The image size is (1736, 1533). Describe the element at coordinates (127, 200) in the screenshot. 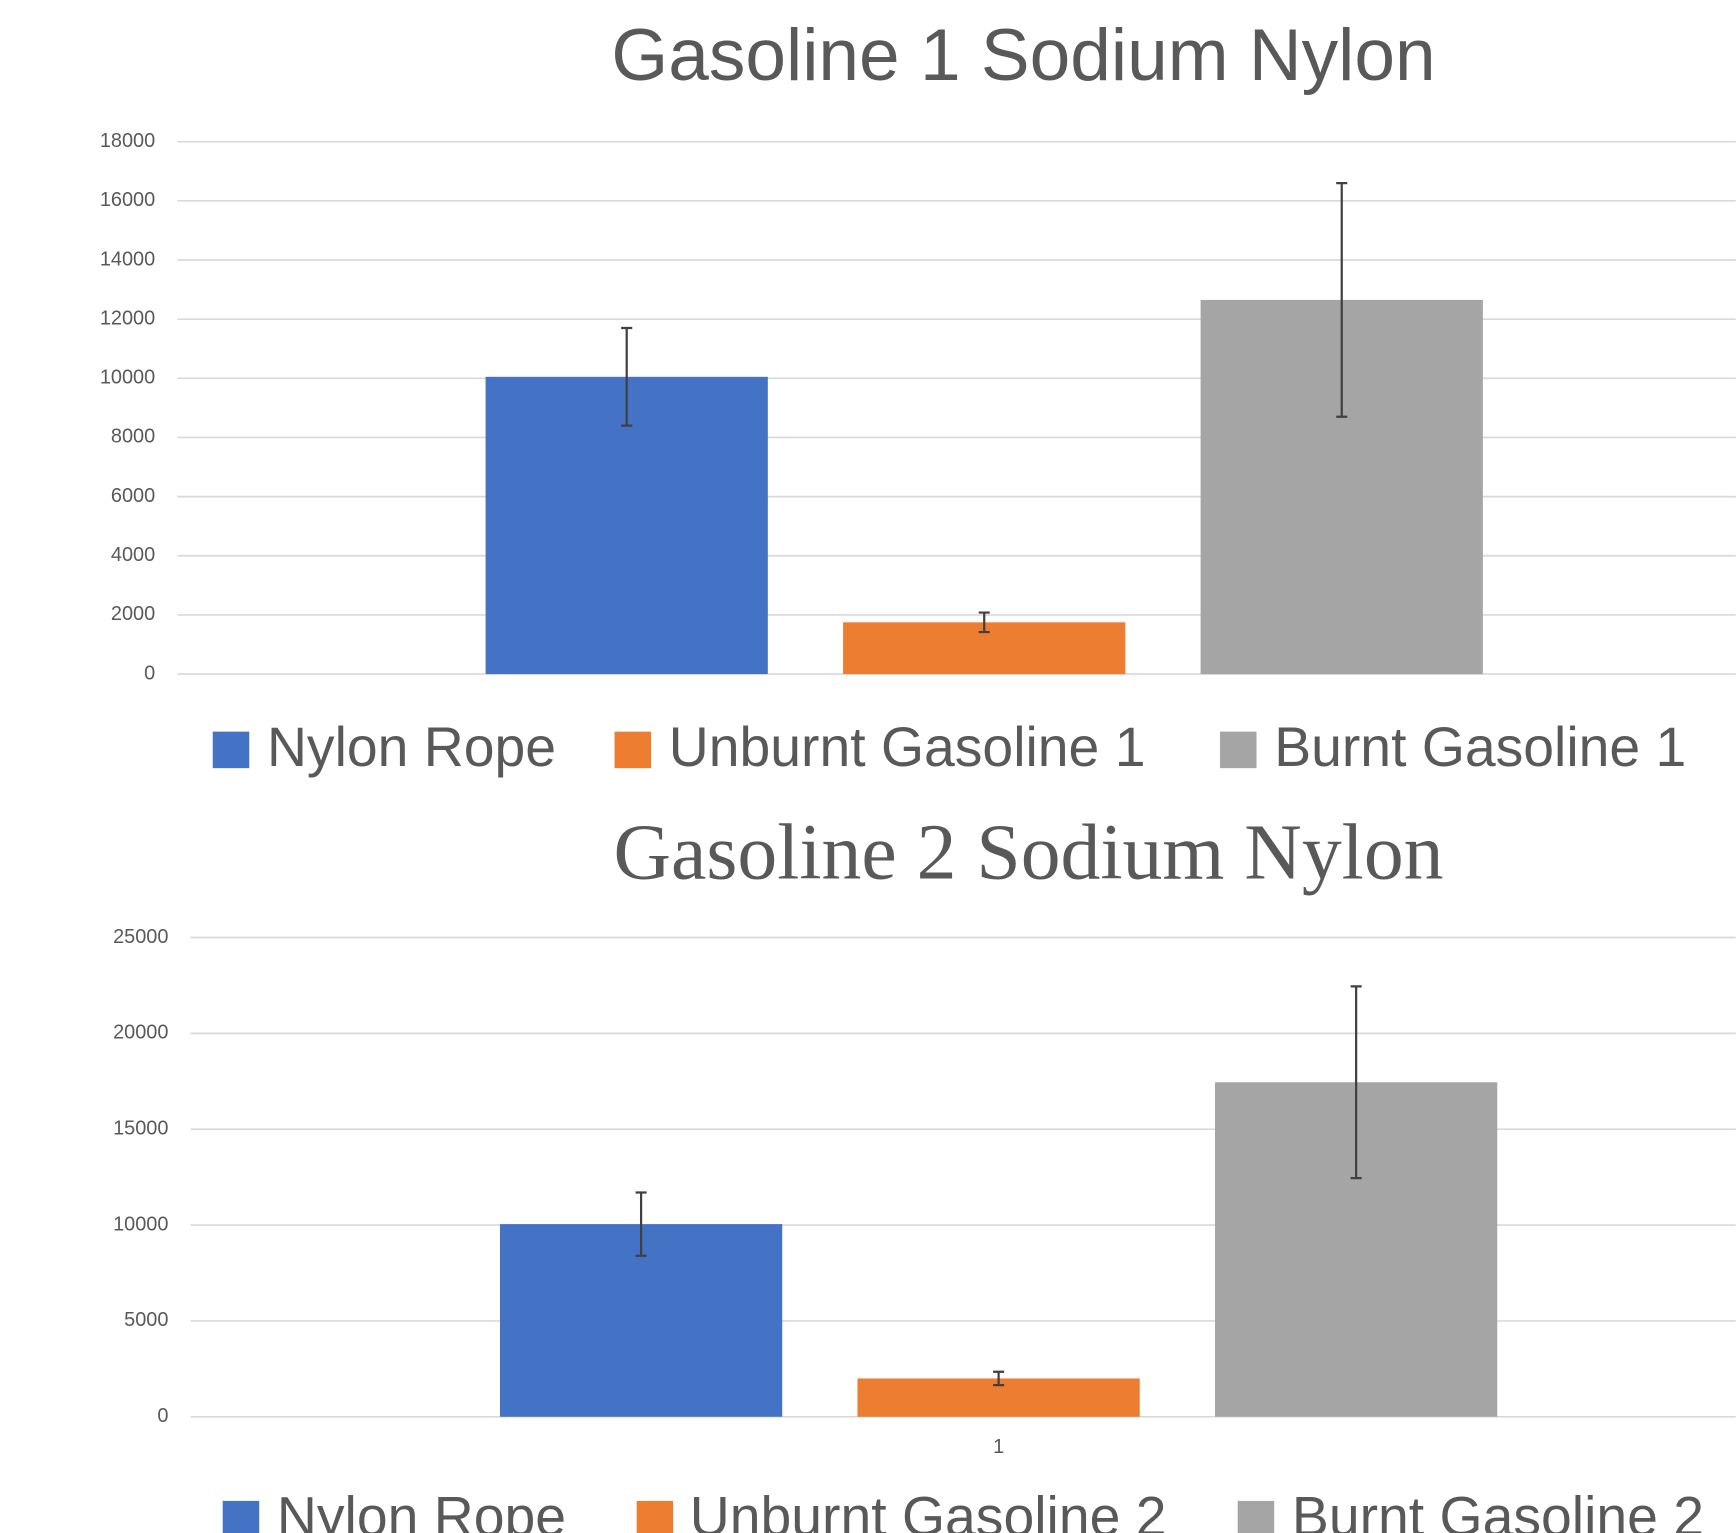

I see `y-tick-label: 16000` at that location.